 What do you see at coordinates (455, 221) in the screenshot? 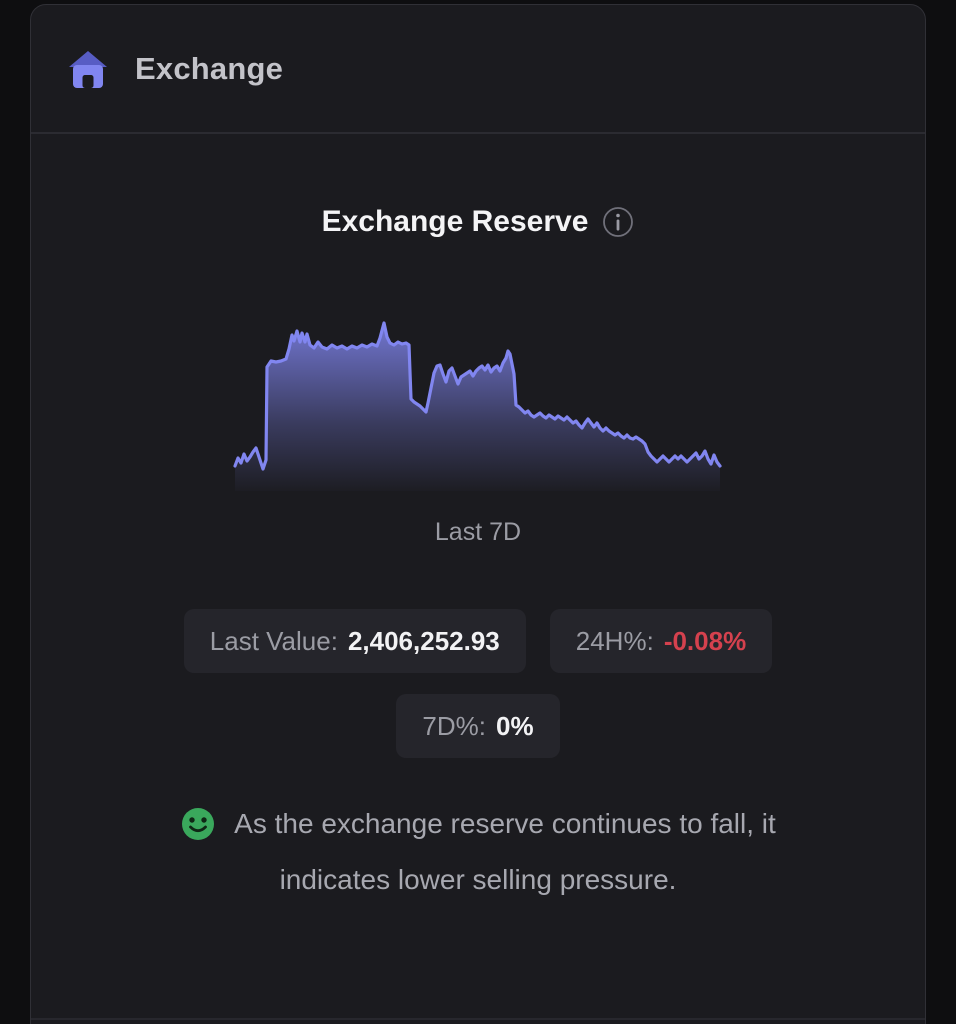
I see `widget-title: Exchange Reserve` at bounding box center [455, 221].